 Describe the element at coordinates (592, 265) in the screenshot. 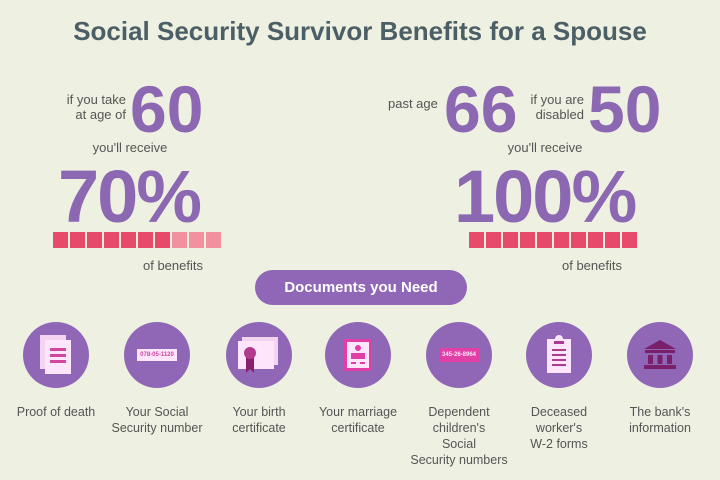

I see `right-suffix: of benefits` at that location.